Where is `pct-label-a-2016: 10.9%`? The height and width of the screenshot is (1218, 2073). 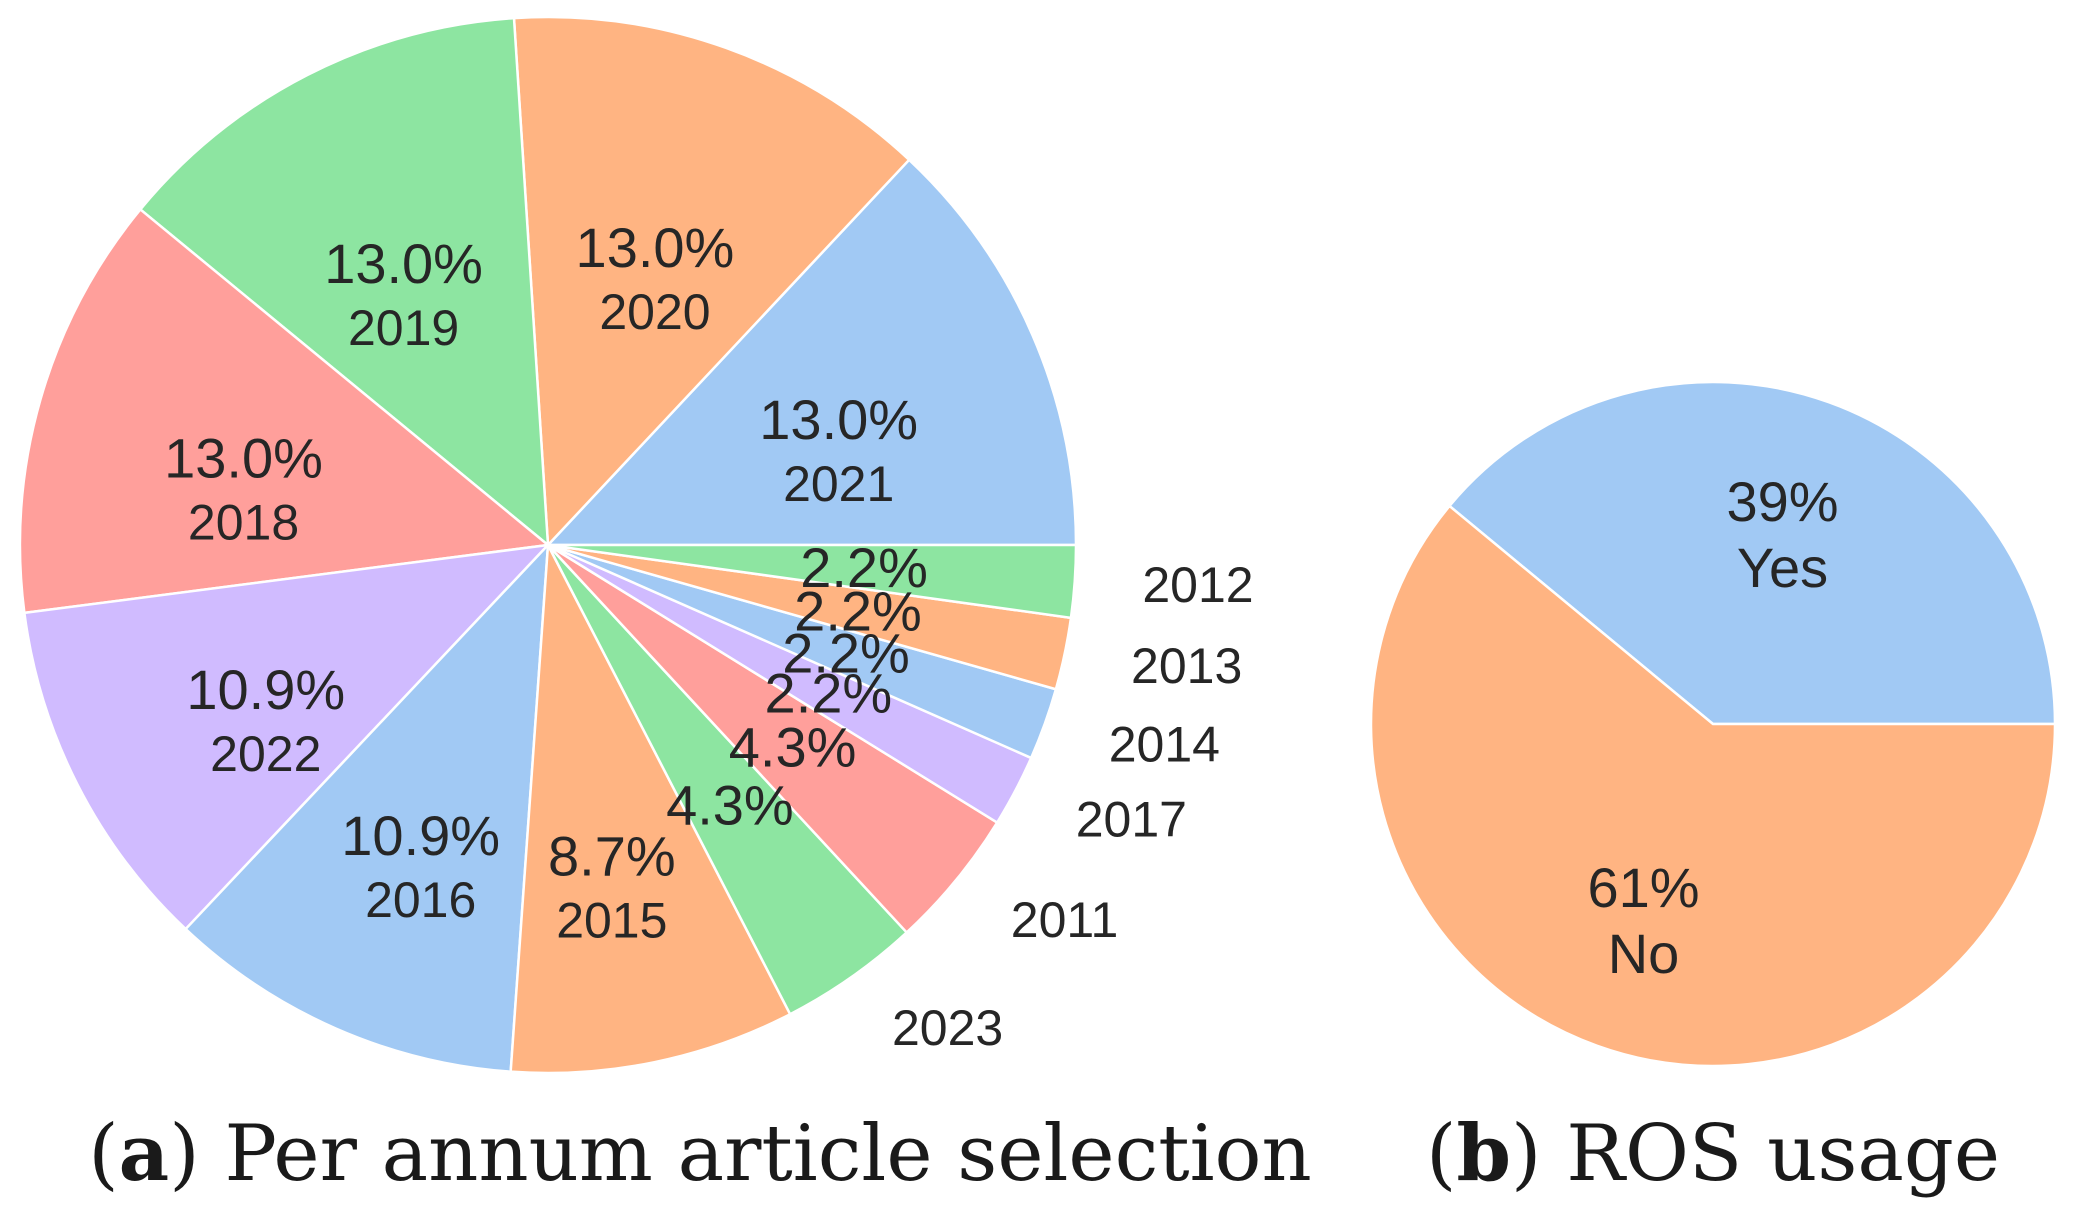
pct-label-a-2016: 10.9% is located at coordinates (420, 835).